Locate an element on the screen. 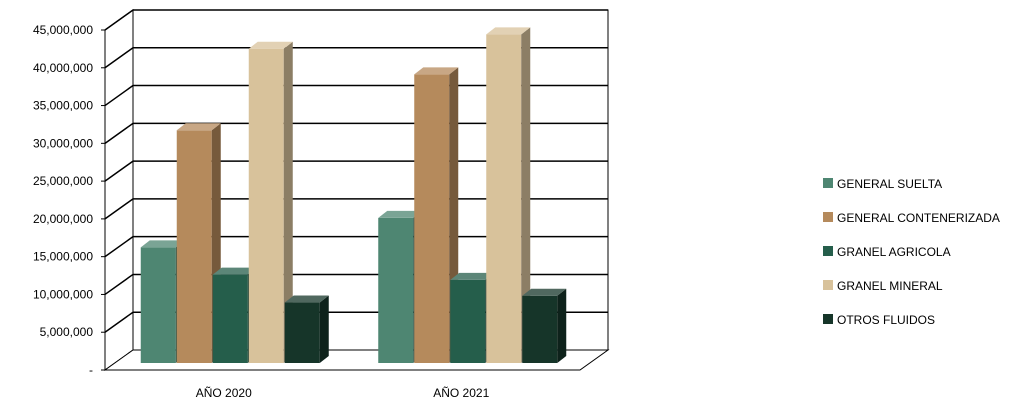  legend-label: GRANEL AGRICOLA is located at coordinates (894, 252).